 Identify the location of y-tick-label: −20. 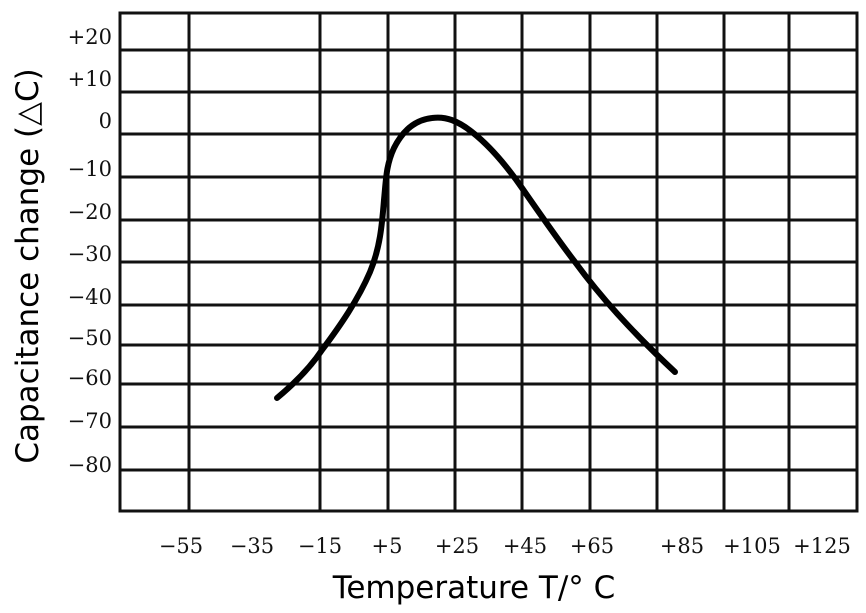
(90, 212).